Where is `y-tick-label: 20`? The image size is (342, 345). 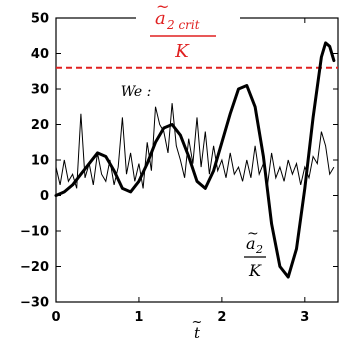
y-tick-label: 20 is located at coordinates (40, 125).